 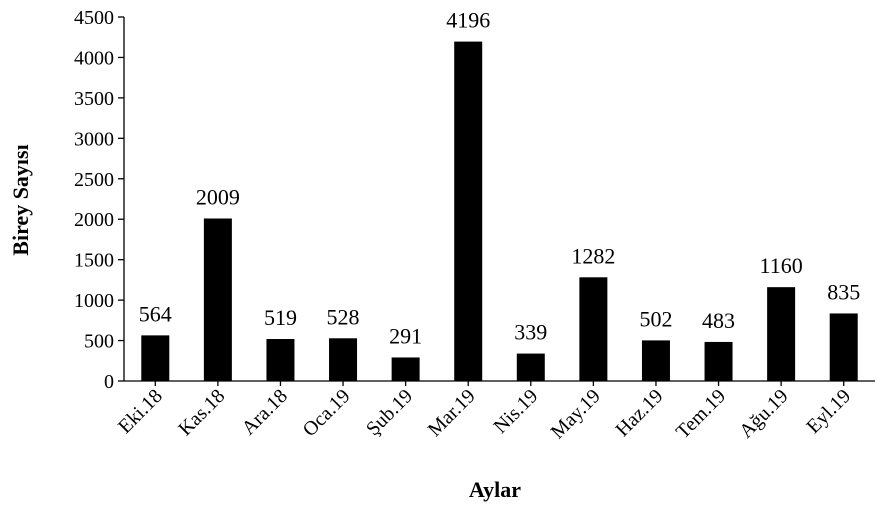 I want to click on data-label: 4196, so click(x=468, y=20).